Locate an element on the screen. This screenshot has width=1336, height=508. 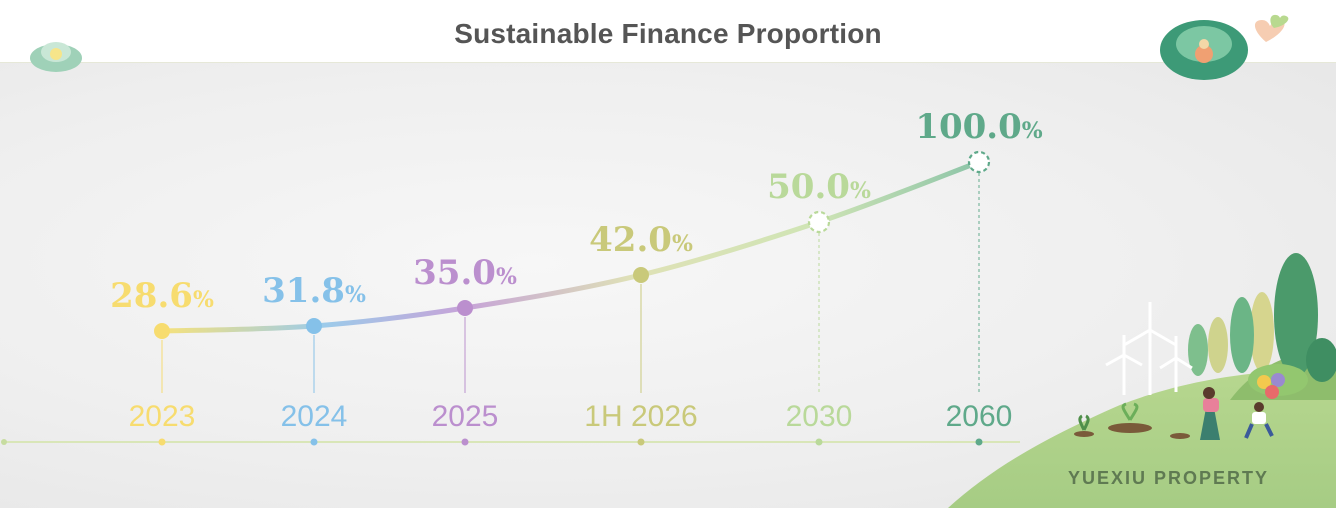
value-label: 50.0% is located at coordinates (819, 187).